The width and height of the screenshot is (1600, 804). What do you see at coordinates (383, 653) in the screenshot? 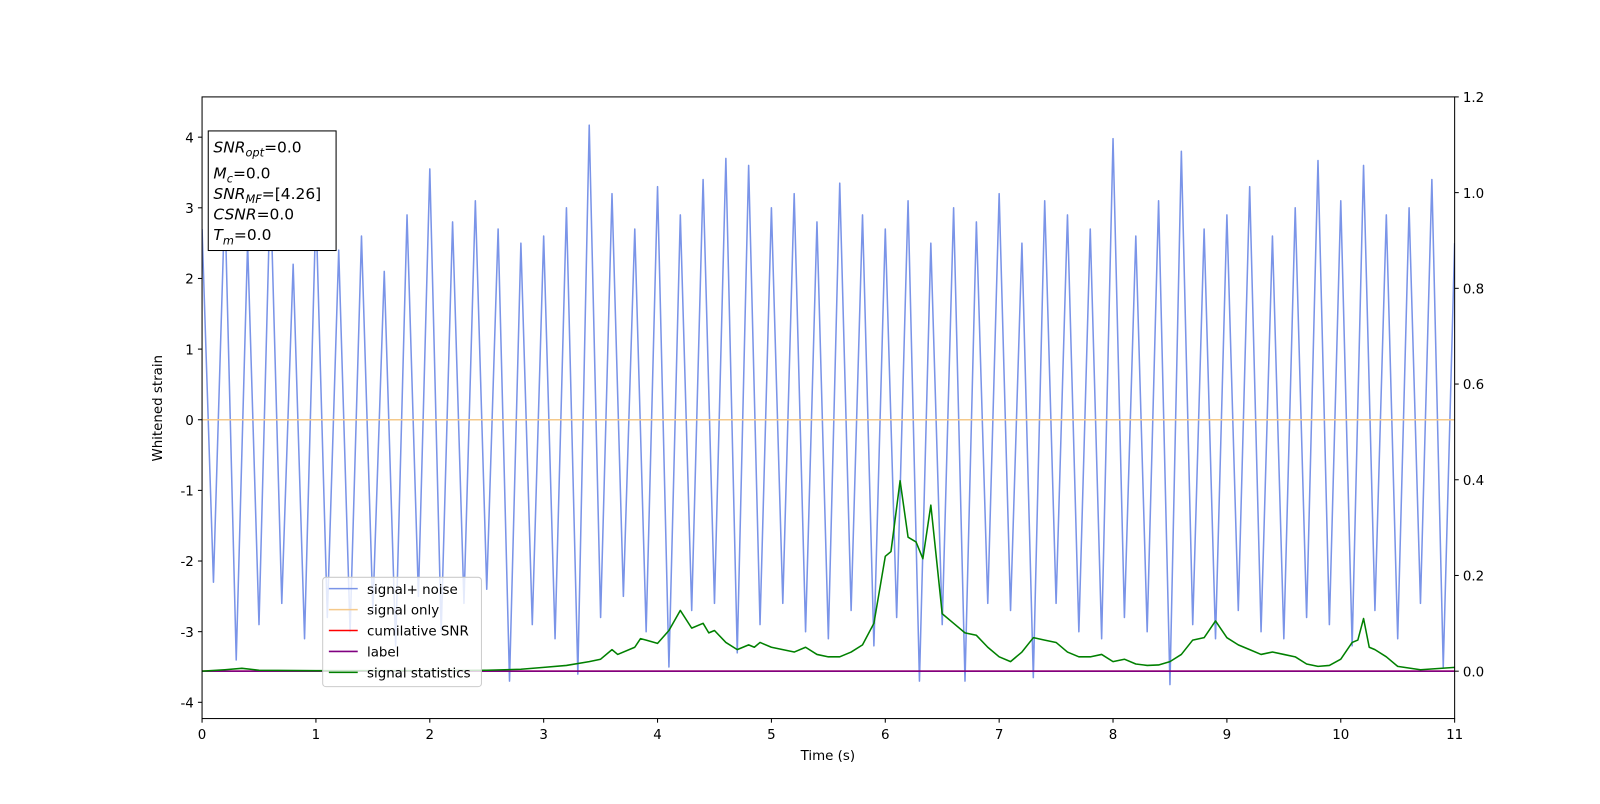
I see `legend-label: label` at bounding box center [383, 653].